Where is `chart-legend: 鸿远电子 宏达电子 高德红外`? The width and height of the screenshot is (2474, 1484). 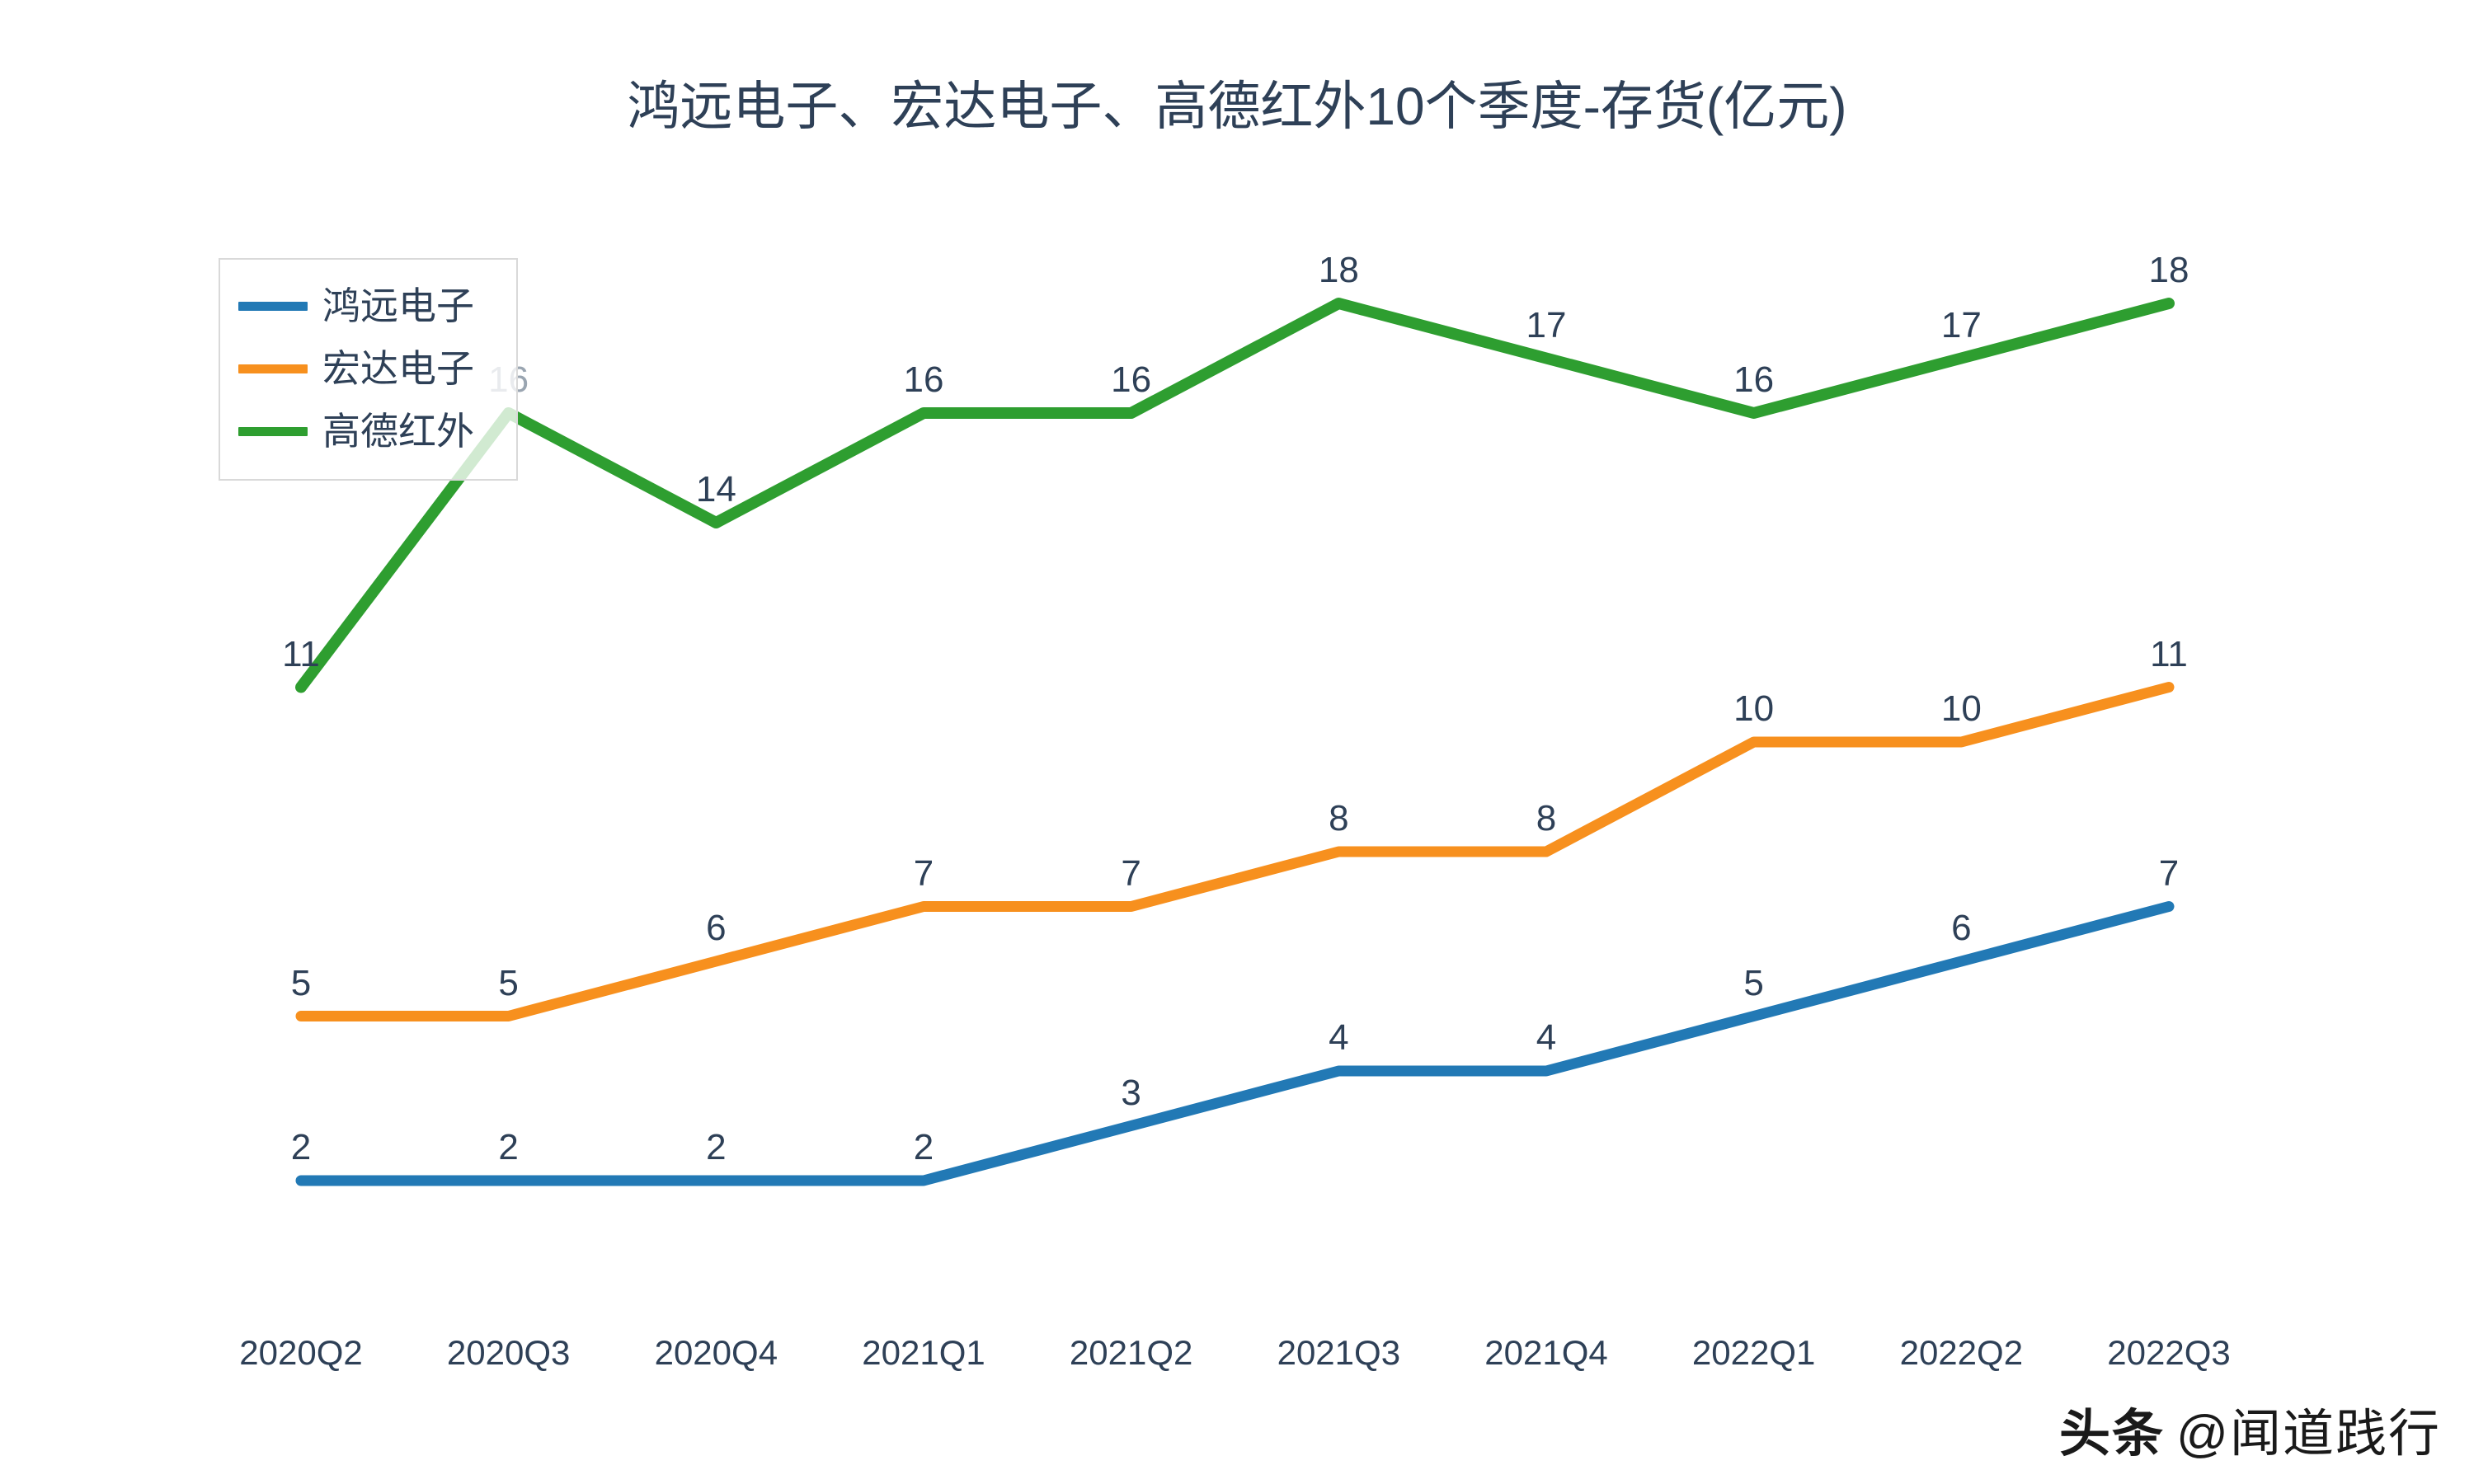
chart-legend: 鸿远电子 宏达电子 高德红外 is located at coordinates (368, 369).